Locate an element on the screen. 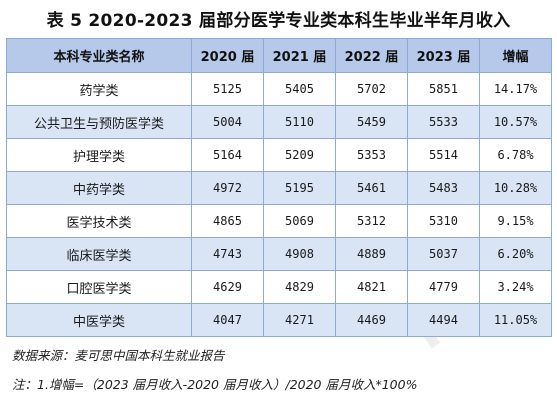 The image size is (557, 400). income-2022: 4889 is located at coordinates (371, 254).